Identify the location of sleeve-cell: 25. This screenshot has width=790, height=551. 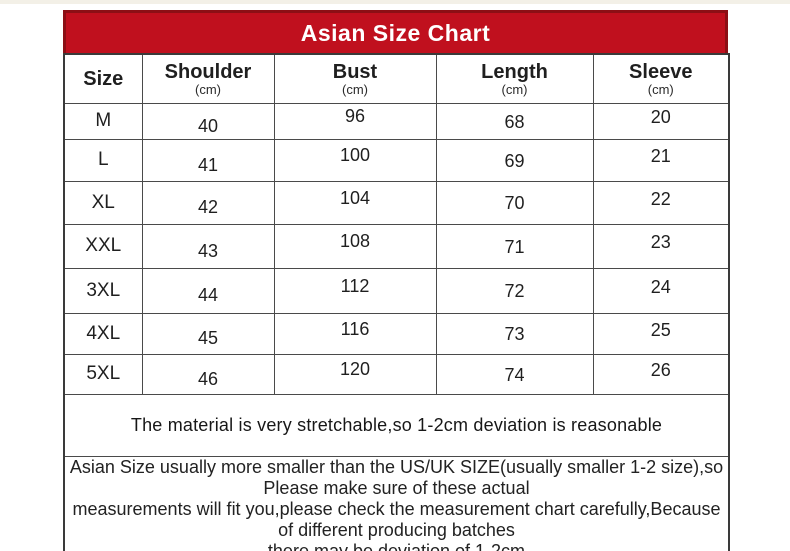
(661, 333).